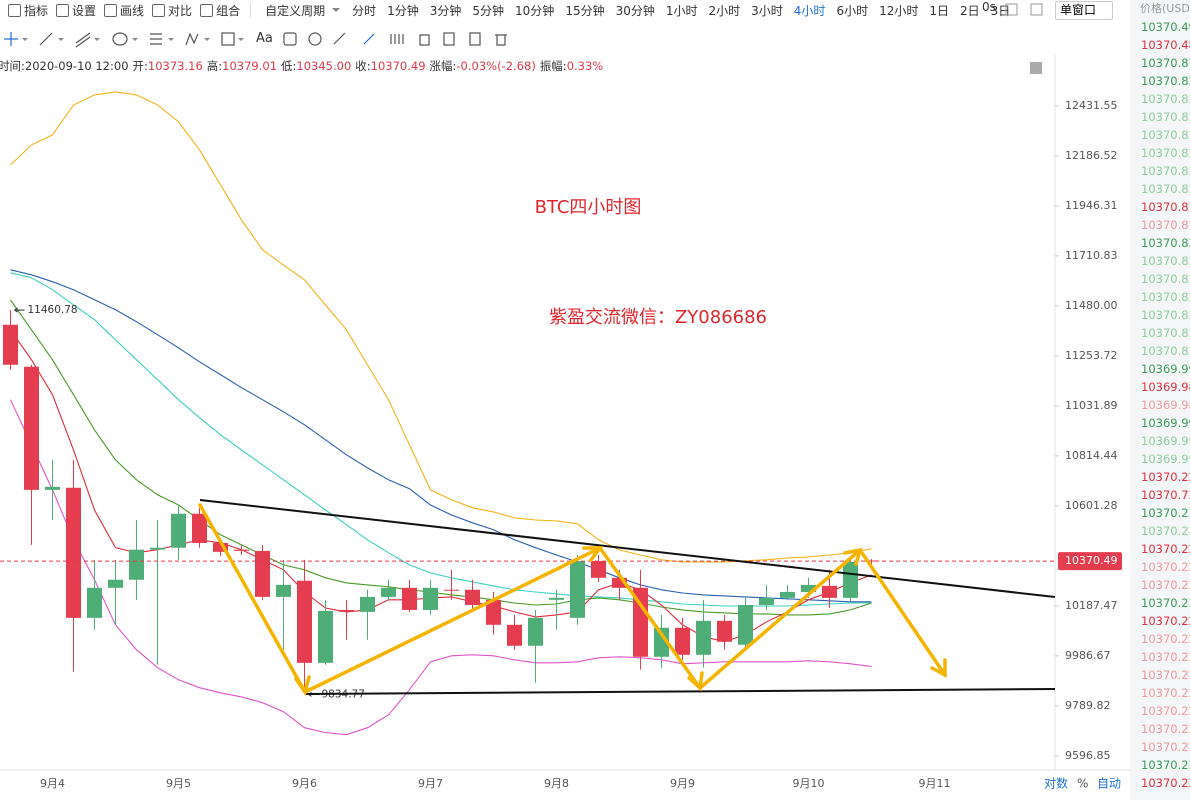  Describe the element at coordinates (250, 66) in the screenshot. I see `info-value: 10379.01` at that location.